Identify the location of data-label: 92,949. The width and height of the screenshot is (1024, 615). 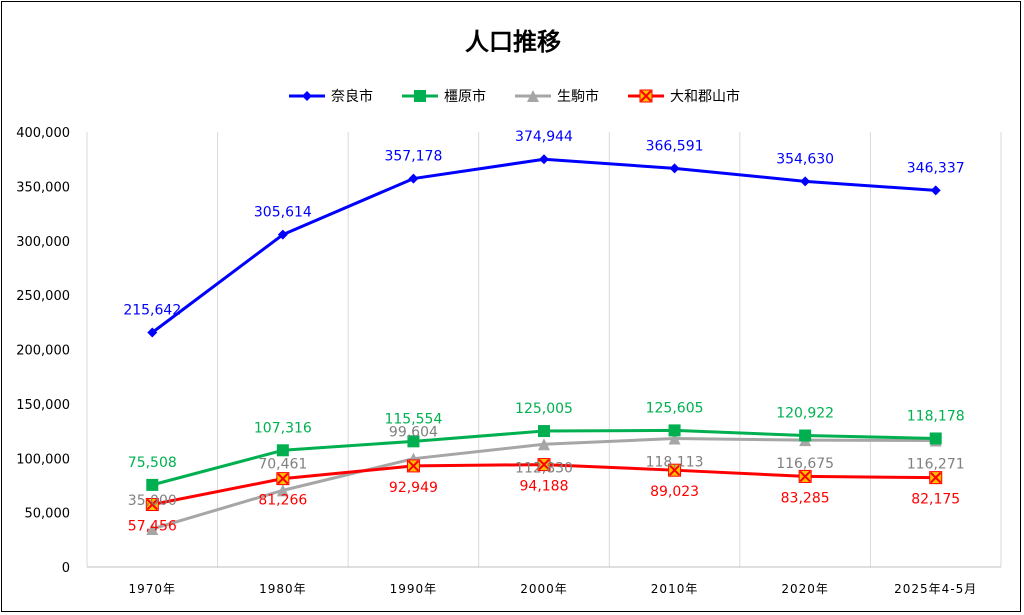
(413, 488).